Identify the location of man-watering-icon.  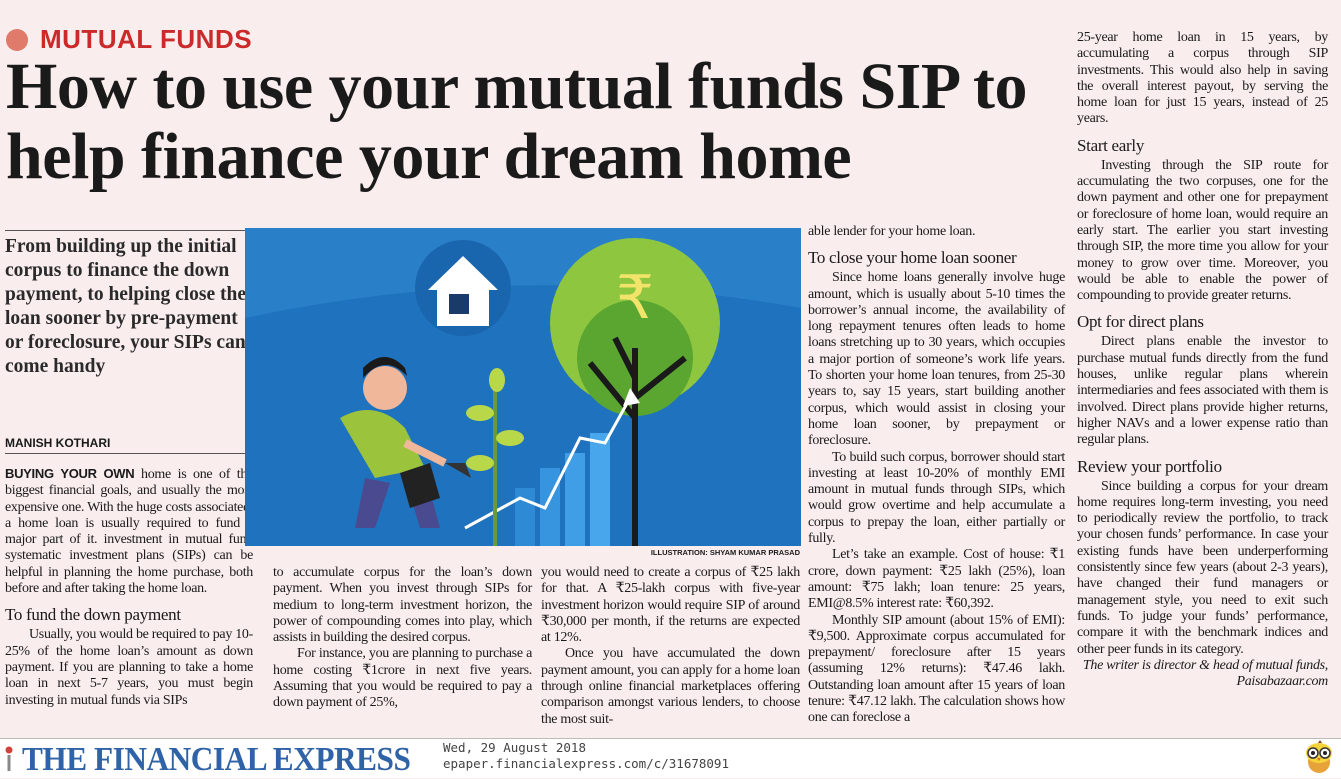
(405, 442).